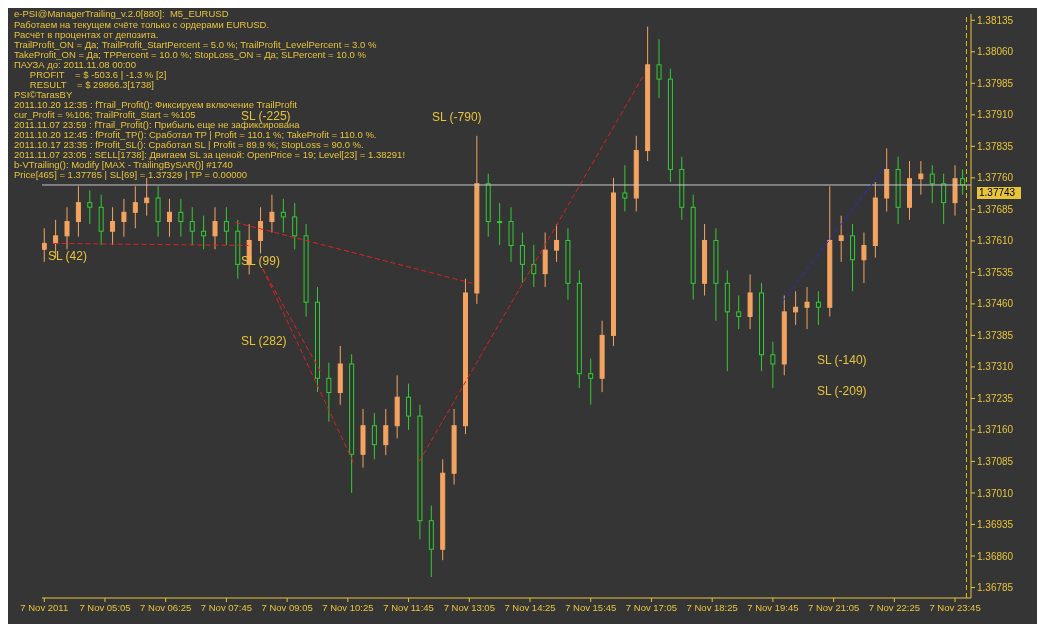 This screenshot has height=632, width=1045. Describe the element at coordinates (995, 241) in the screenshot. I see `y-tick-label: 1.37610` at that location.